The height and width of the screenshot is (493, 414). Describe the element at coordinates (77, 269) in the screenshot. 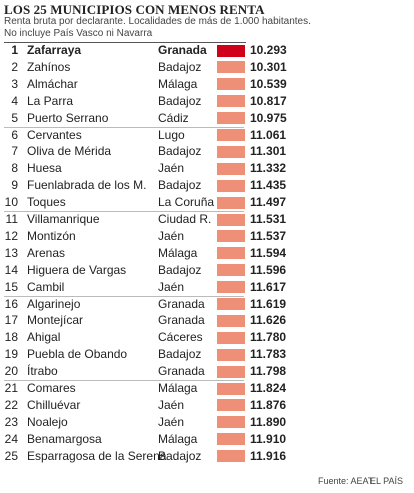

I see `municipality: Higuera de Vargas` at that location.